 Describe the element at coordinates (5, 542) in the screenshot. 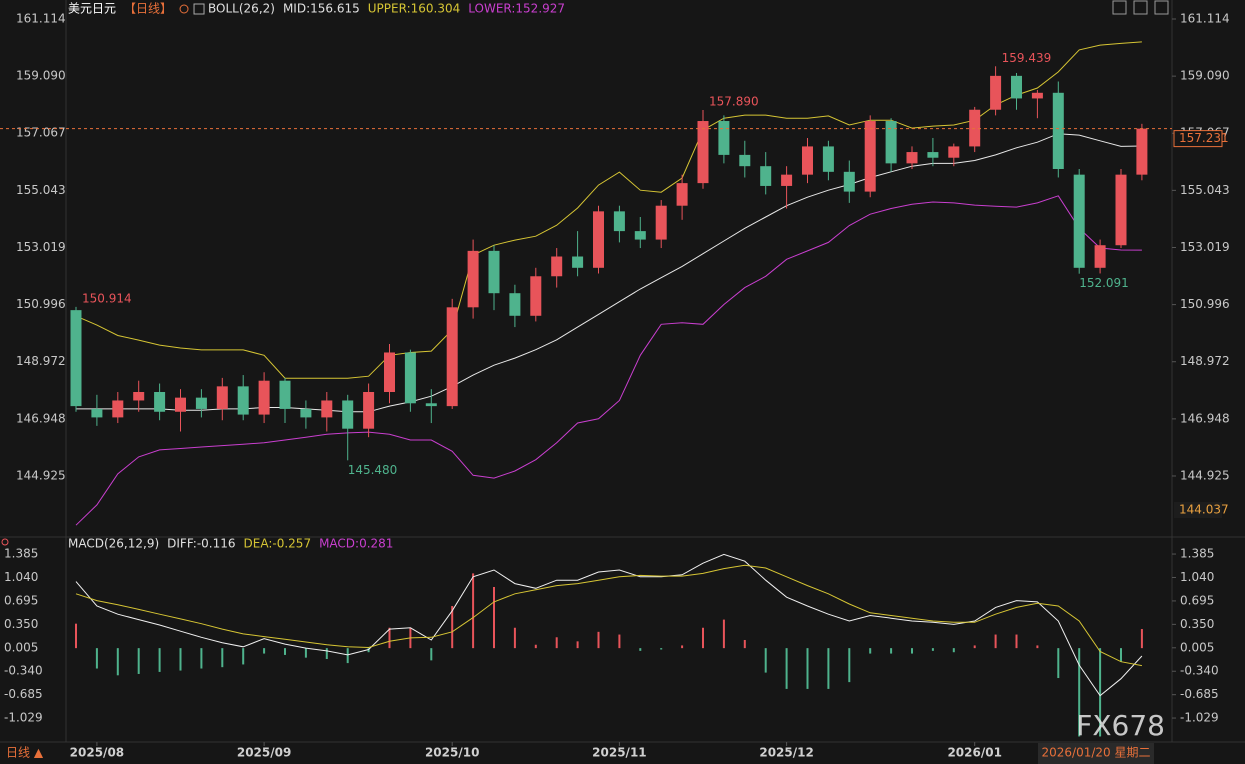

I see `pane-icon` at that location.